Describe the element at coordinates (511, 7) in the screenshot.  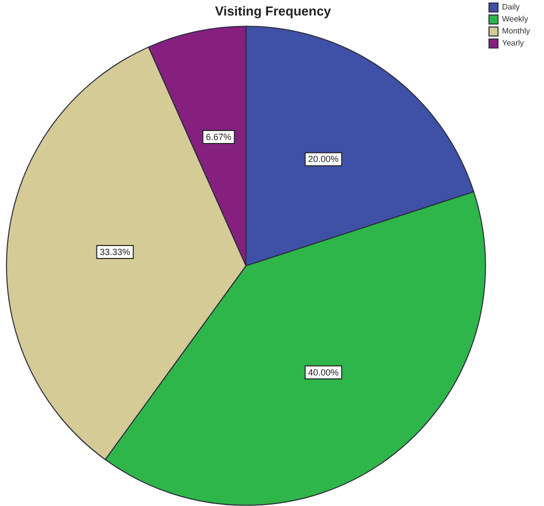
I see `legend-label: Daily` at that location.